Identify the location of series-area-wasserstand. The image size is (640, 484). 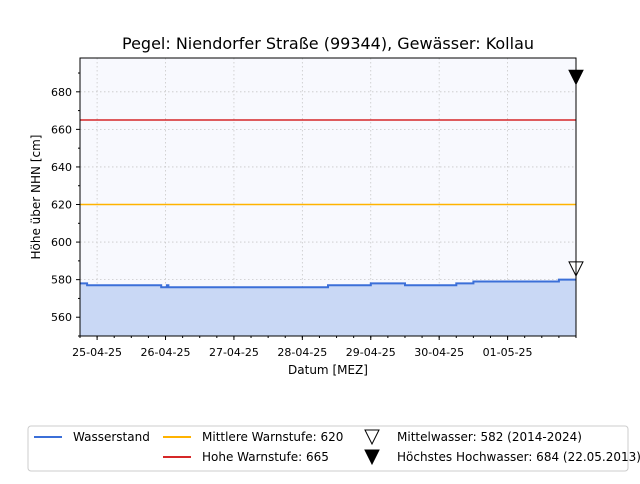
(328, 307).